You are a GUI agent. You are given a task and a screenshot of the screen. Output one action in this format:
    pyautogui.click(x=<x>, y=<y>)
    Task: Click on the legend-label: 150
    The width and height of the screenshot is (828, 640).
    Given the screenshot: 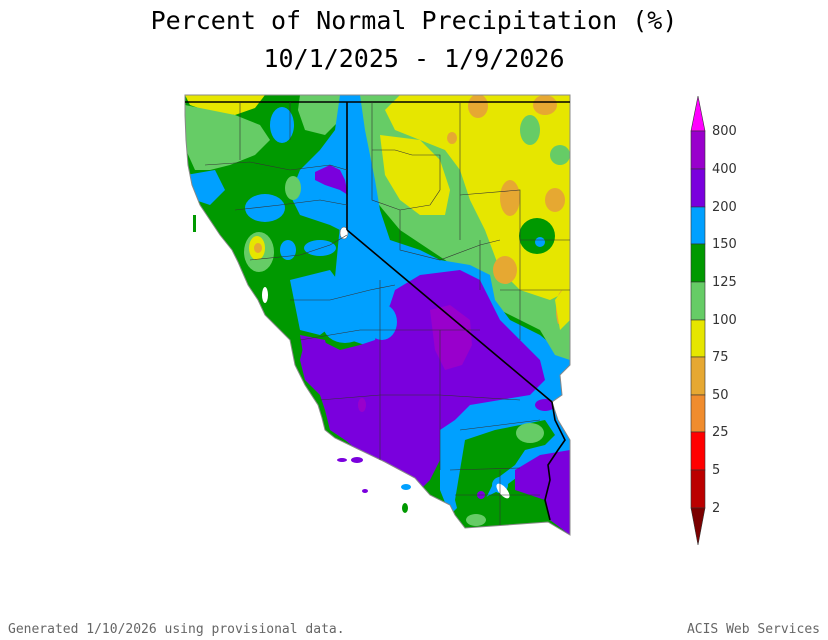 What is the action you would take?
    pyautogui.click(x=724, y=244)
    